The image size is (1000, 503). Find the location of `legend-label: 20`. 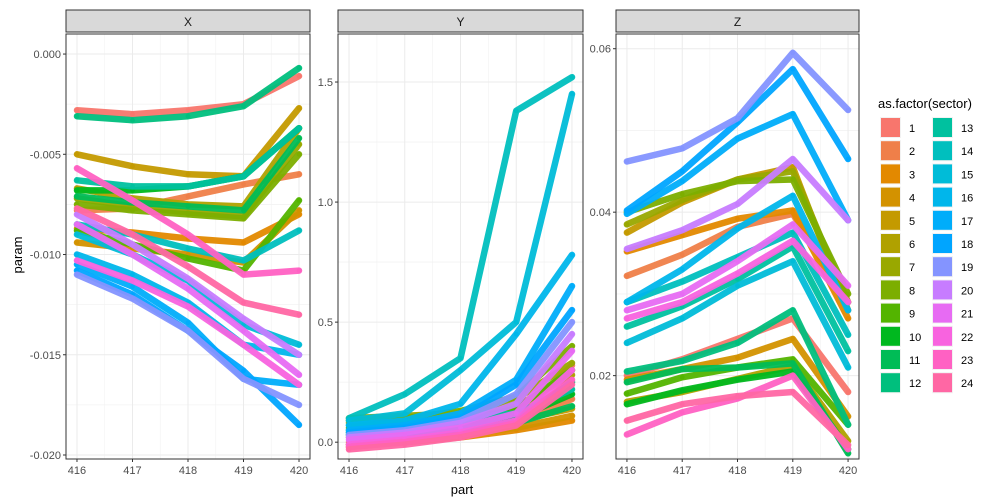

legend-label: 20 is located at coordinates (967, 291).